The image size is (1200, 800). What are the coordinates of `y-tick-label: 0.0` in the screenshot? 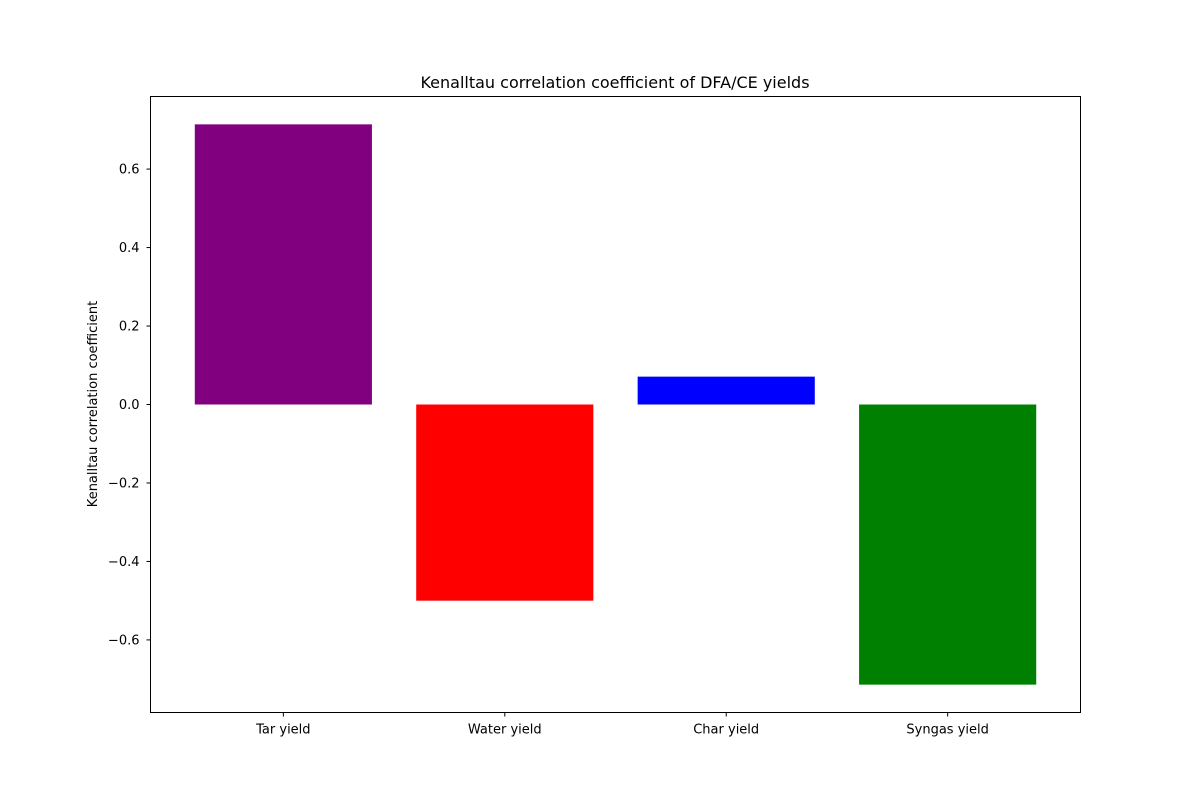 It's located at (129, 405).